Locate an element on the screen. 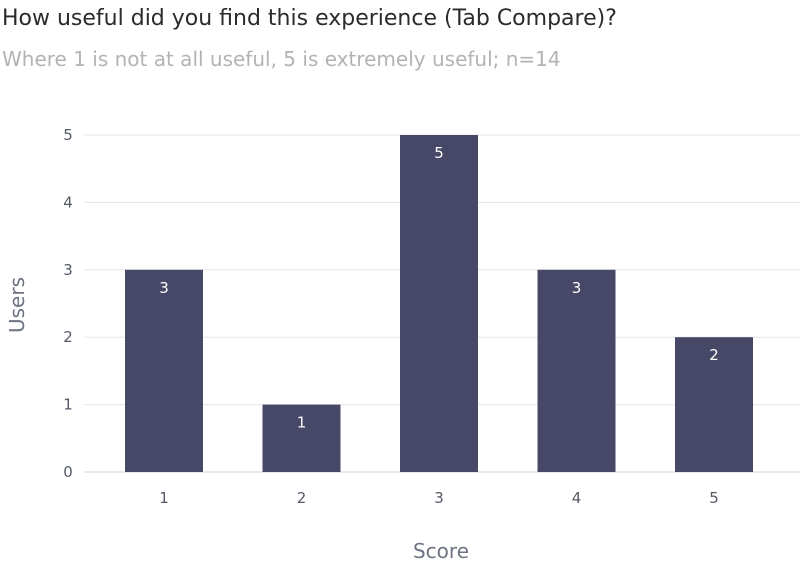 The width and height of the screenshot is (800, 566). y-tick-label: 2 is located at coordinates (68, 337).